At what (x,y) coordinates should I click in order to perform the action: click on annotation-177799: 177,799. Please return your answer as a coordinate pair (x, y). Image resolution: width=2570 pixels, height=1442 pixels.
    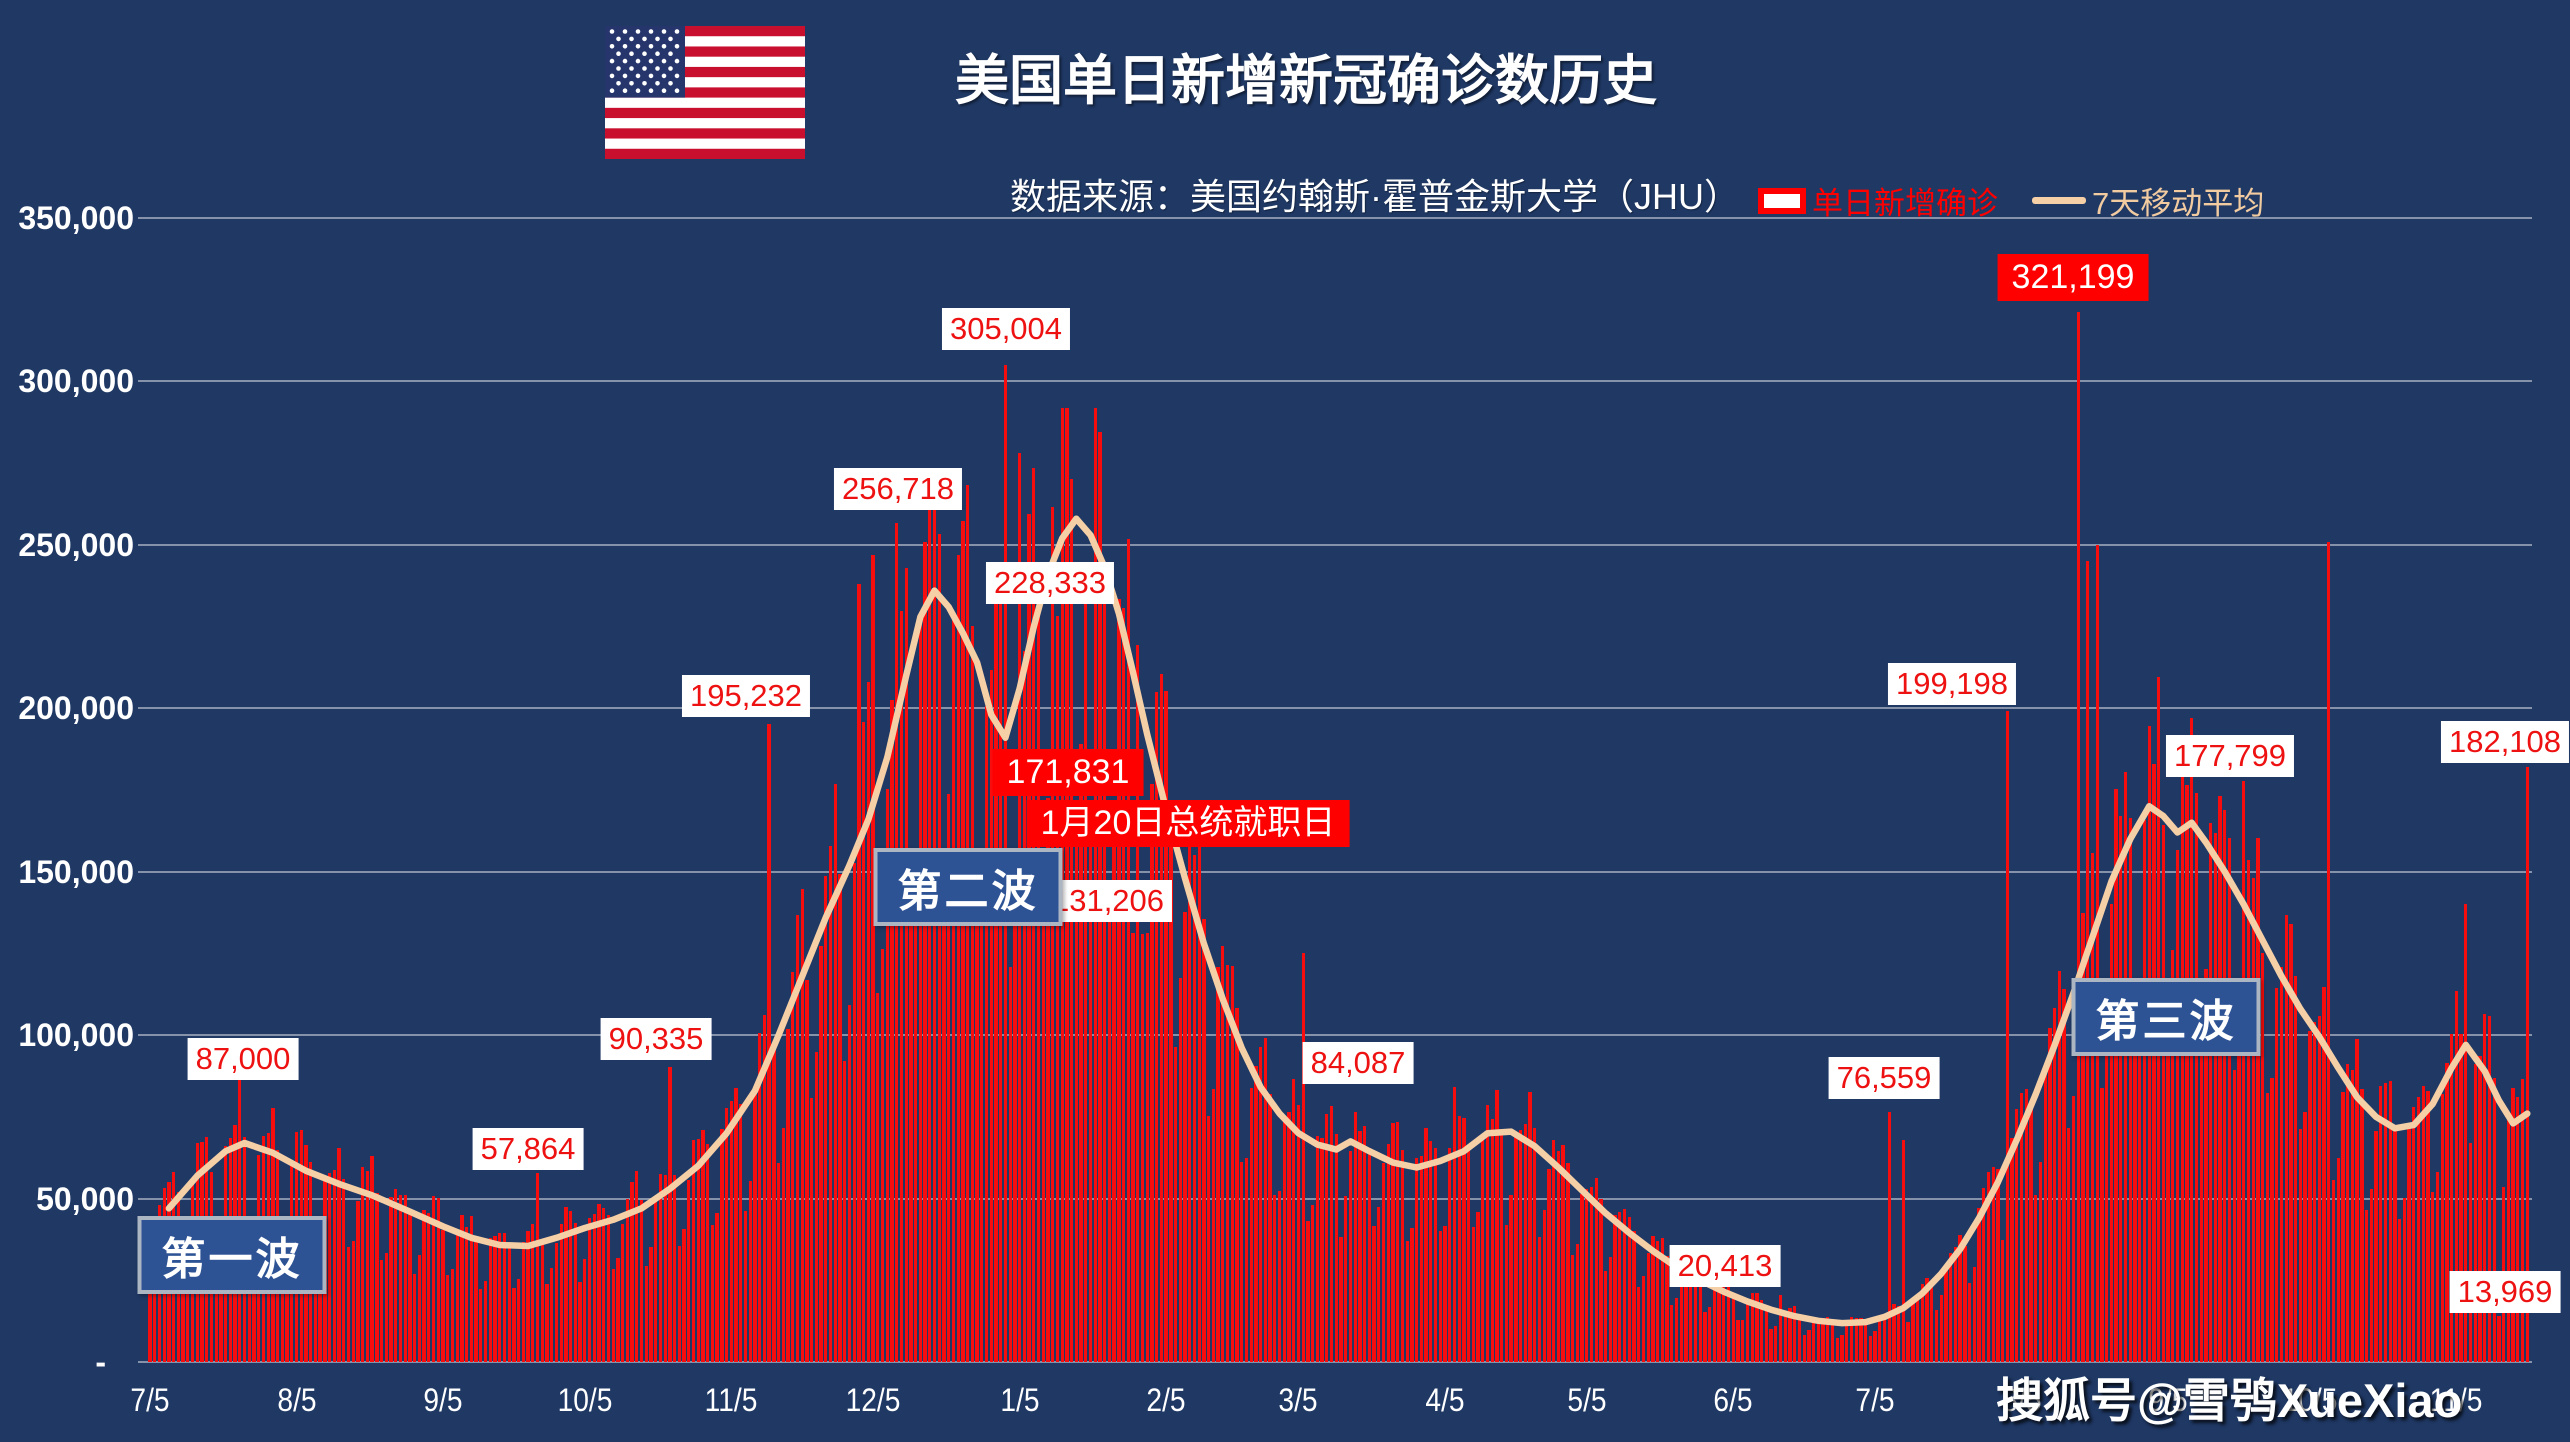
    Looking at the image, I should click on (2230, 756).